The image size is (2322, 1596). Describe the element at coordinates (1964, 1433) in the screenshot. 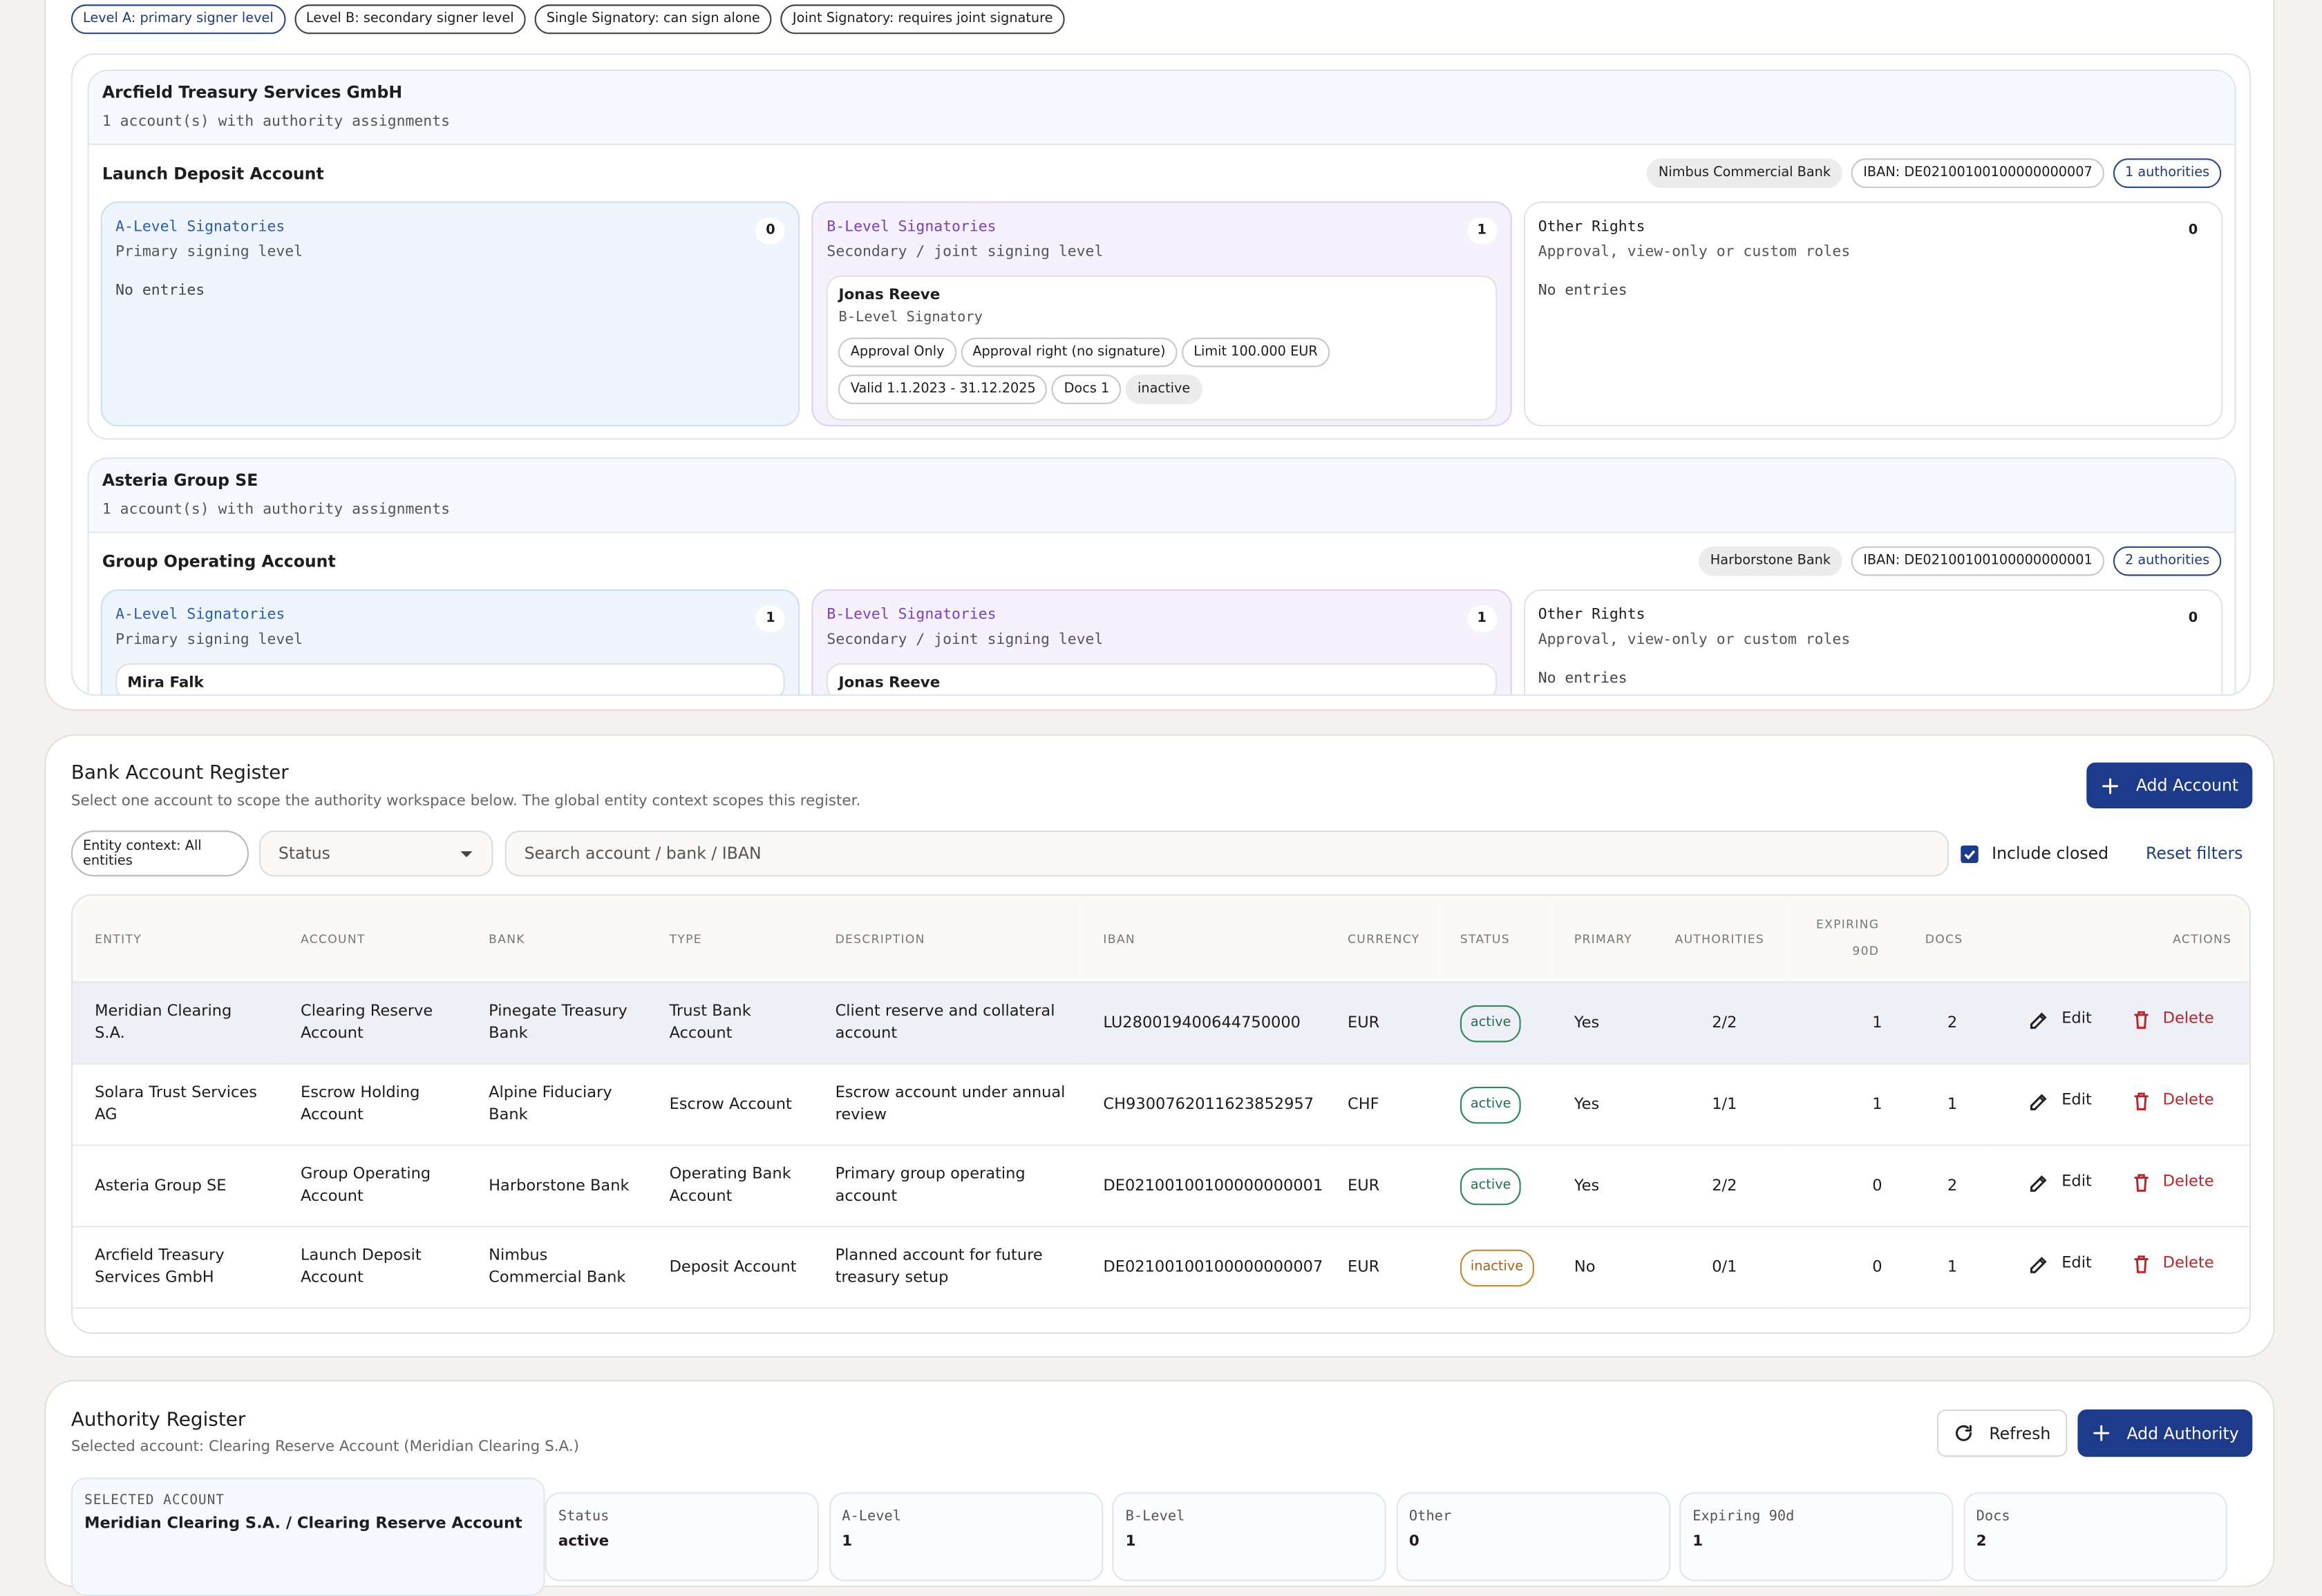

I see `refresh-icon` at that location.